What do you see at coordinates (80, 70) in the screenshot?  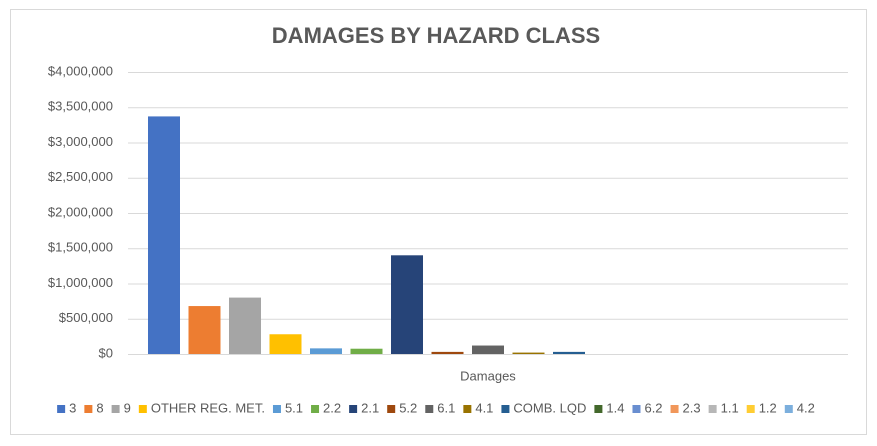 I see `y-tick-label: $4,000,000` at bounding box center [80, 70].